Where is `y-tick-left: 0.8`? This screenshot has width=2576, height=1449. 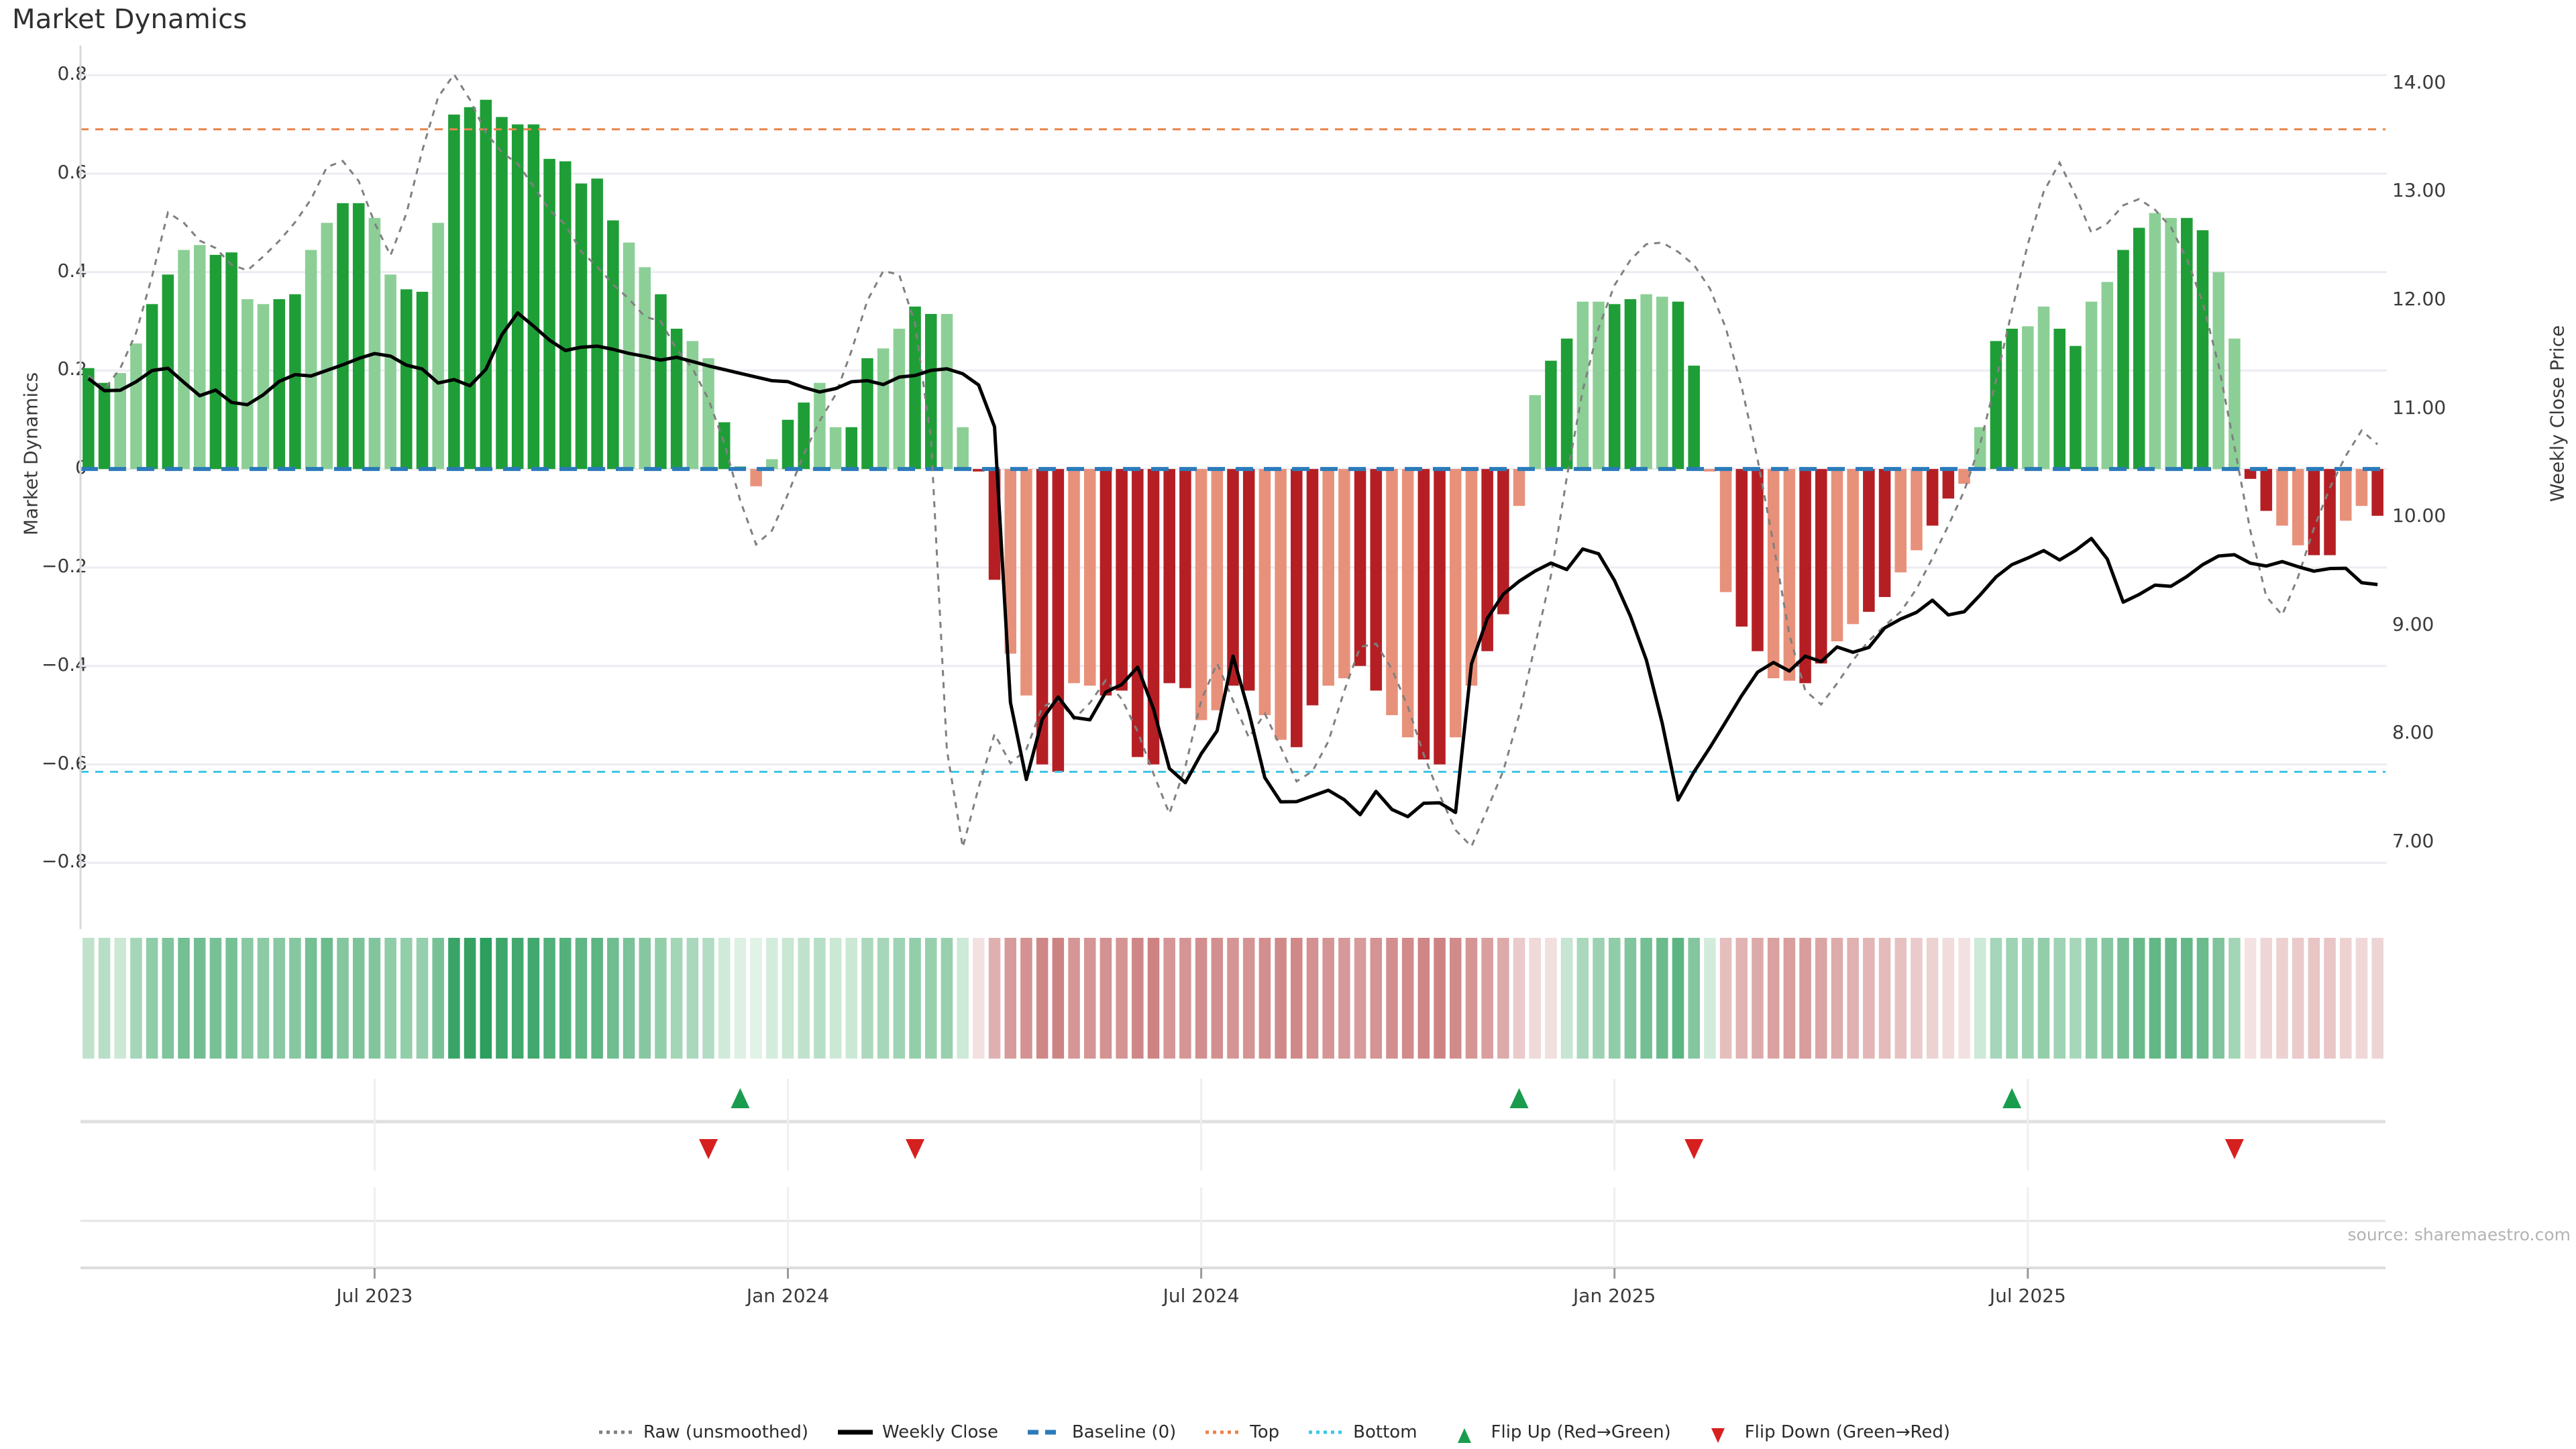
y-tick-left: 0.8 is located at coordinates (72, 73).